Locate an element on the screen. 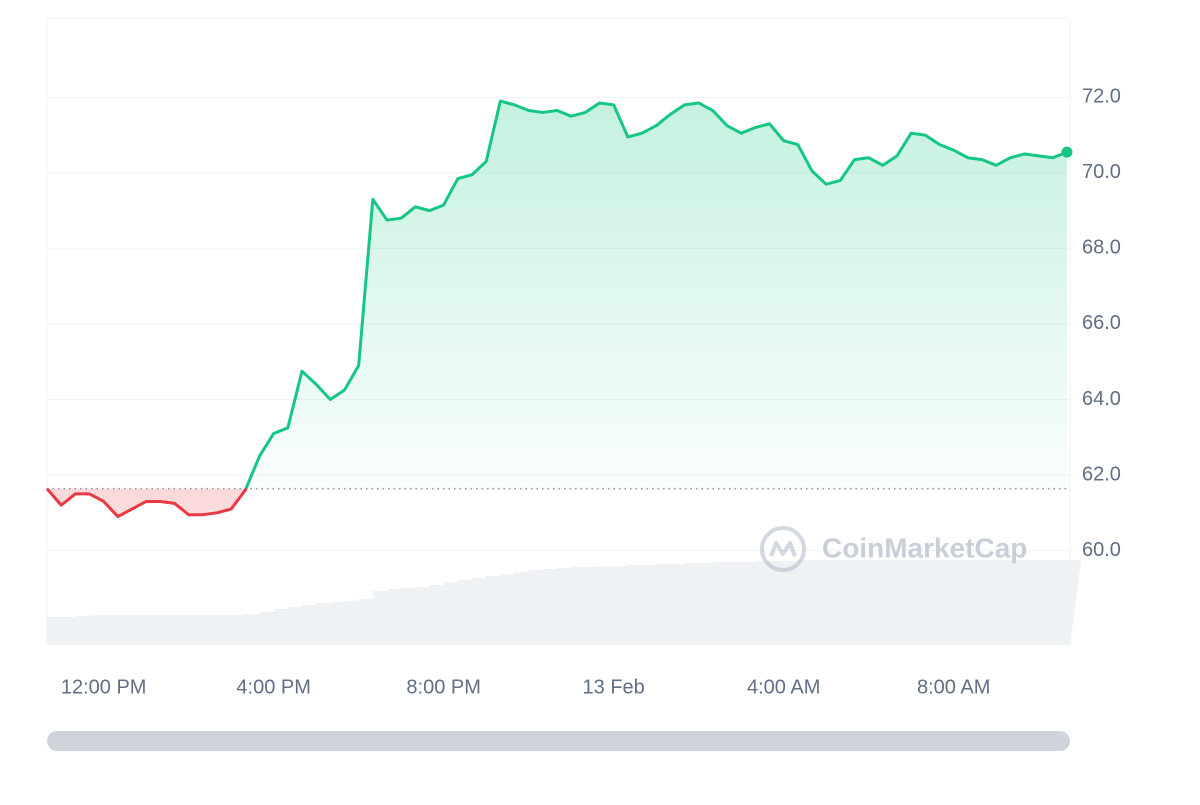 The height and width of the screenshot is (805, 1200). y-tick-label: 62.0 is located at coordinates (1101, 474).